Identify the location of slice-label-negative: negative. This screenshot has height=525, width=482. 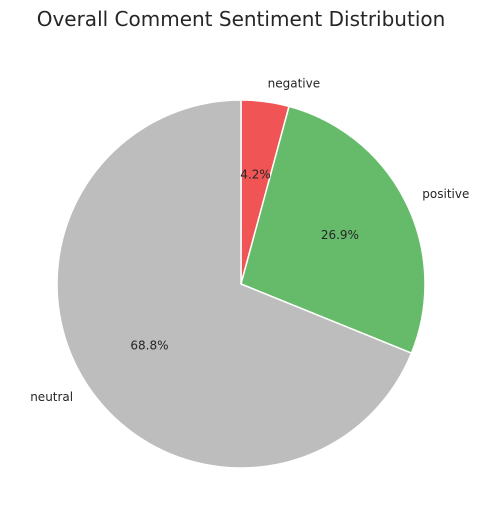
(294, 83).